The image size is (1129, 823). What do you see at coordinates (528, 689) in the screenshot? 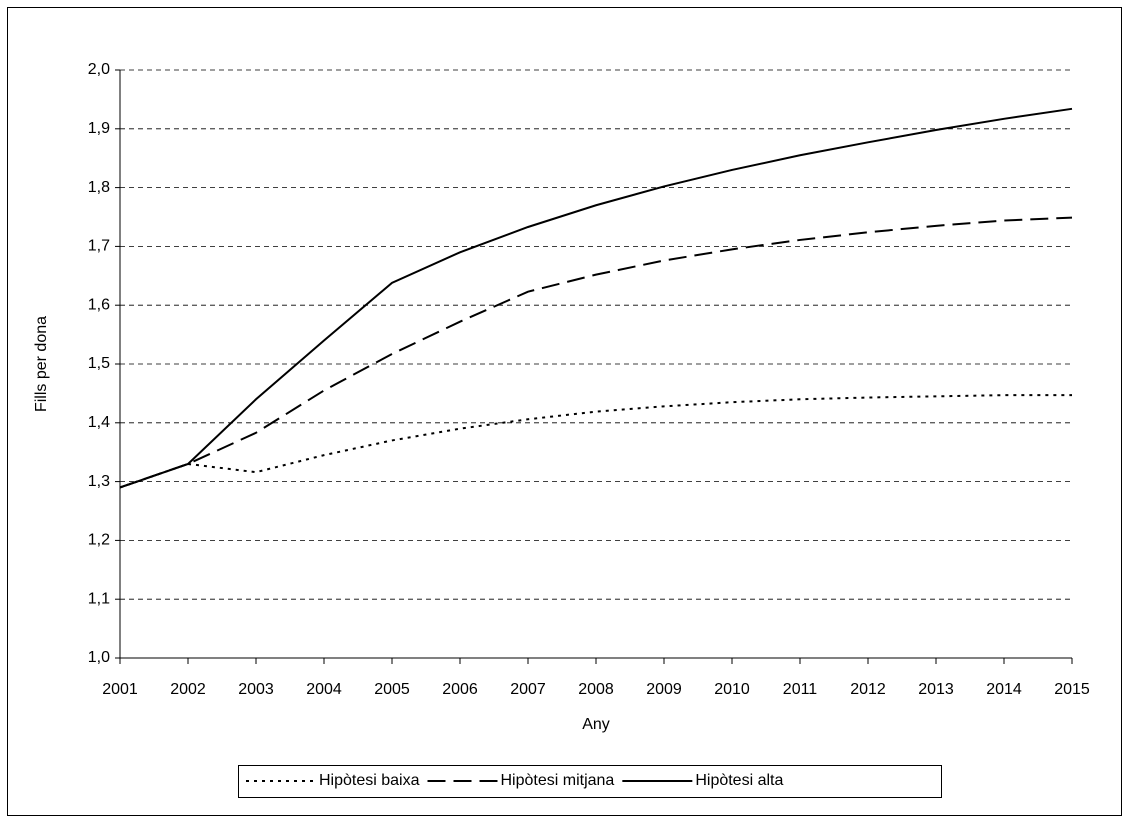
I see `x-tick-label: 2007` at bounding box center [528, 689].